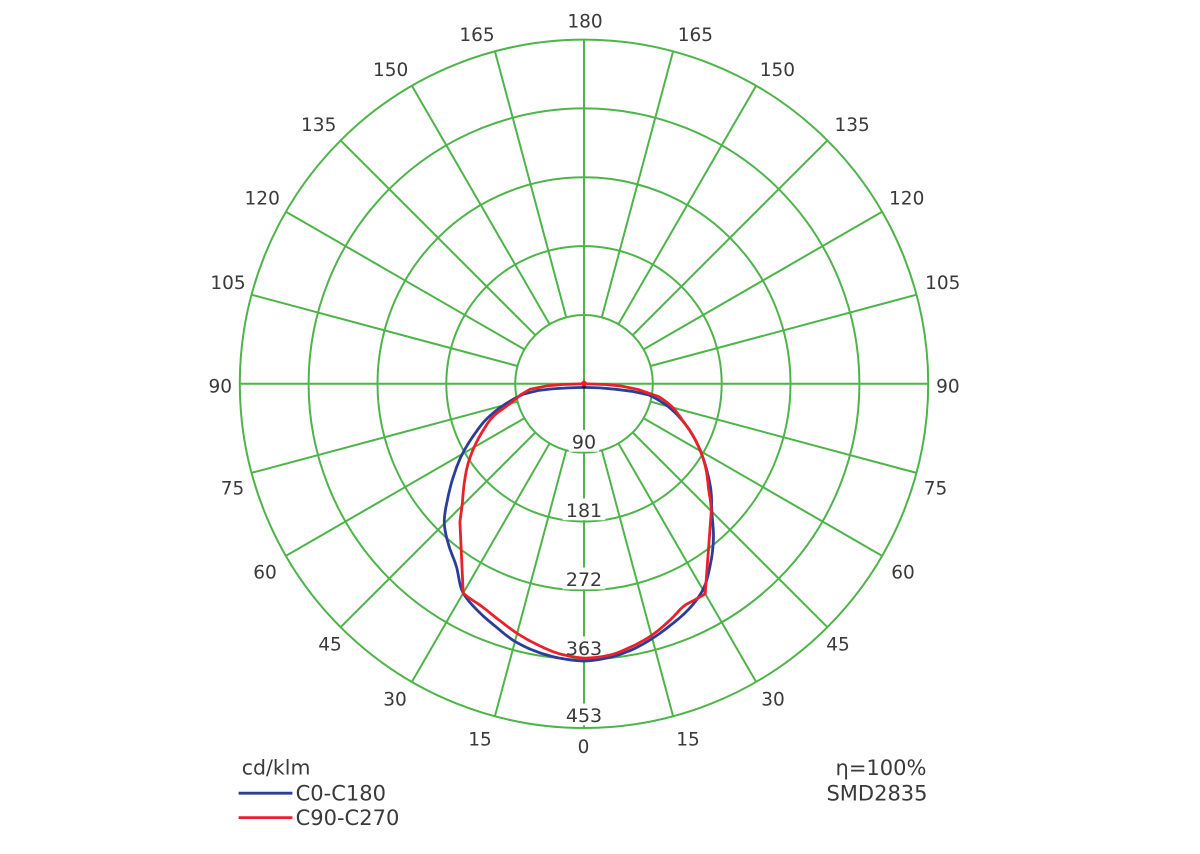 The width and height of the screenshot is (1200, 854). Describe the element at coordinates (276, 768) in the screenshot. I see `svg-text: cd/klm` at that location.